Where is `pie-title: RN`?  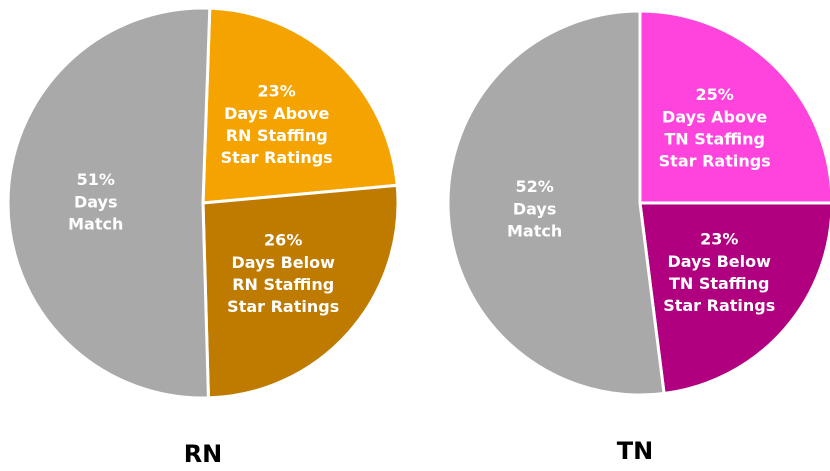
pie-title: RN is located at coordinates (203, 454).